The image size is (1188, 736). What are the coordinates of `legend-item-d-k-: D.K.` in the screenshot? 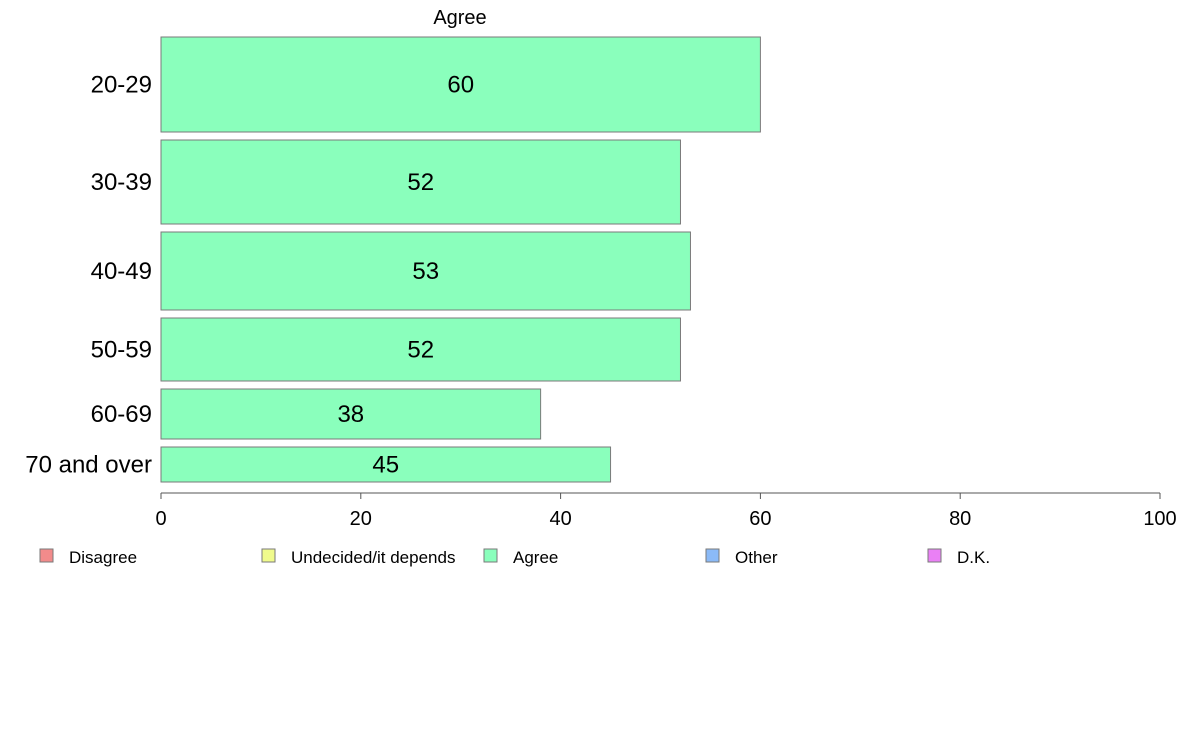 It's located at (958, 557).